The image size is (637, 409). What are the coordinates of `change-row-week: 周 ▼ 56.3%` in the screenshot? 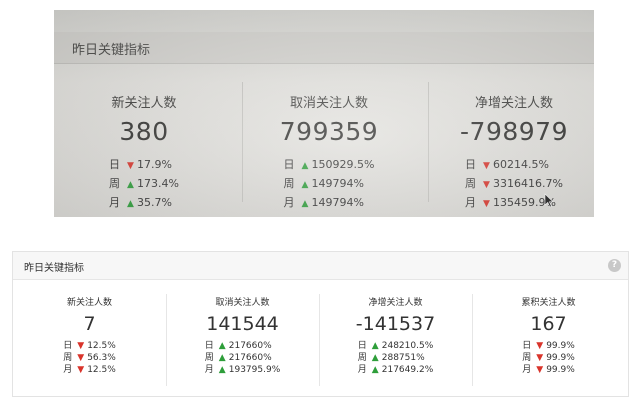 It's located at (89, 358).